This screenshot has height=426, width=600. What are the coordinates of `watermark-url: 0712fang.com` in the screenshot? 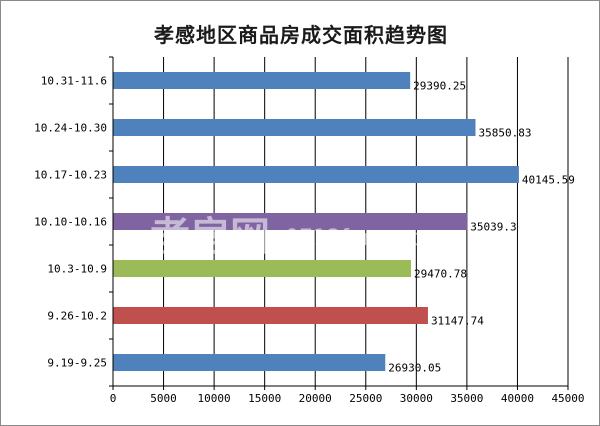 It's located at (364, 238).